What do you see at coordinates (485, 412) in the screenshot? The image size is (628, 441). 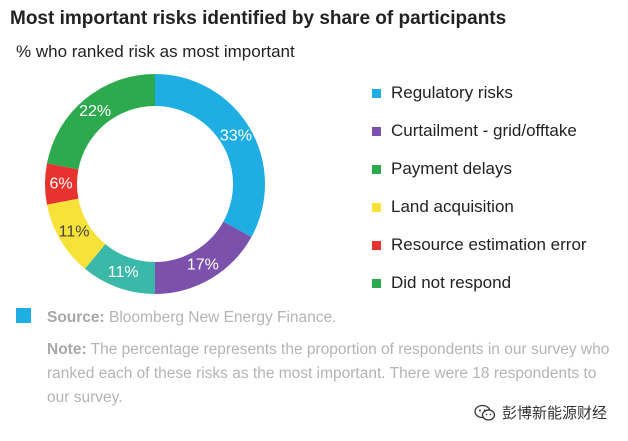 I see `wechat-icon` at bounding box center [485, 412].